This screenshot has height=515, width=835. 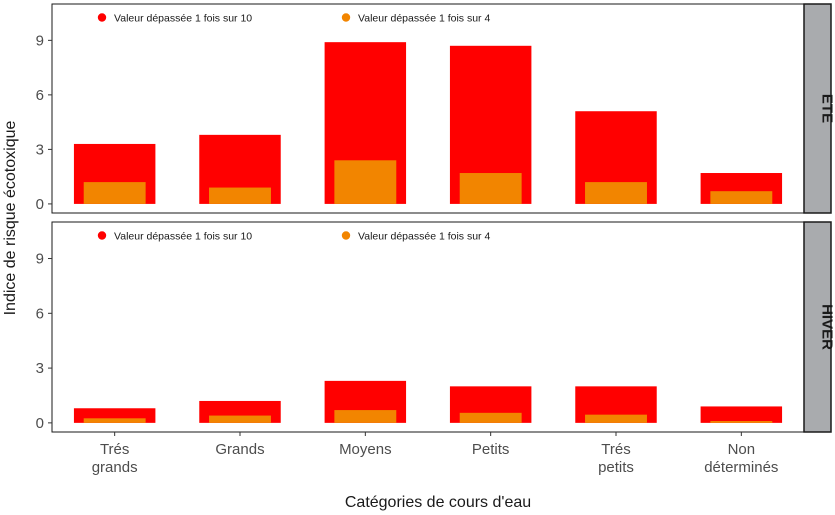 I want to click on strip-label: ETE, so click(x=827, y=108).